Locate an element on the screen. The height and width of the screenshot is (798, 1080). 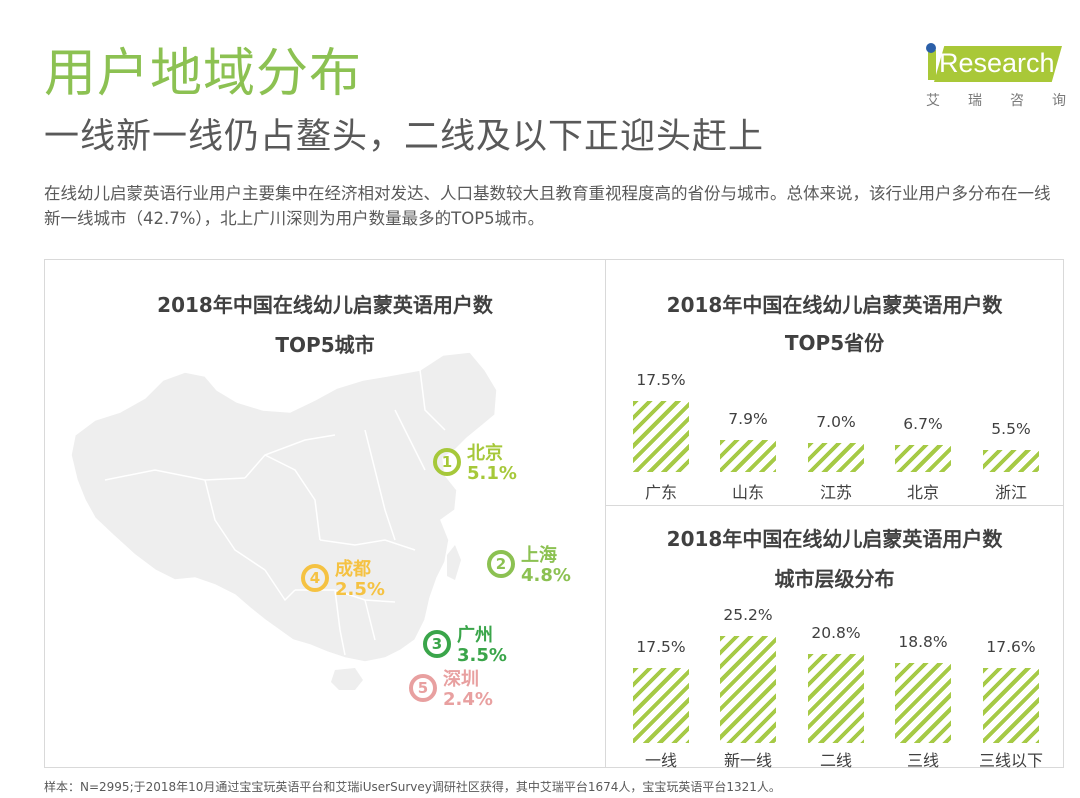
city-marker-beijing: 1 北京 5.1% is located at coordinates (475, 464).